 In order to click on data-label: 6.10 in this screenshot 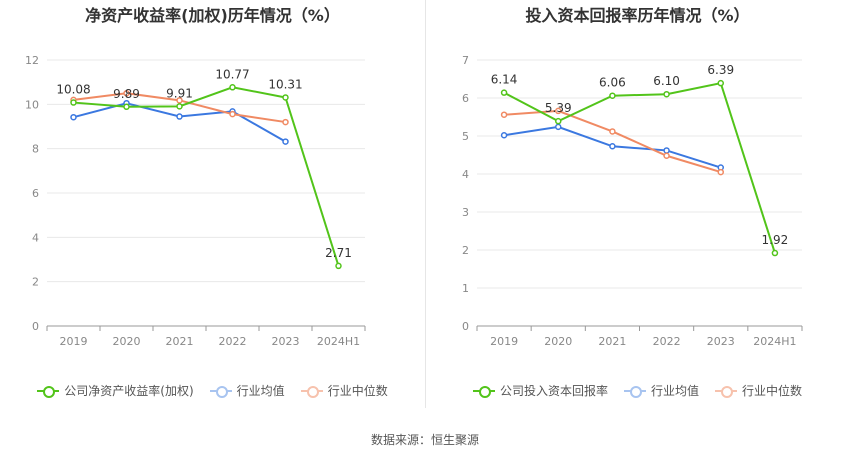, I will do `click(666, 81)`.